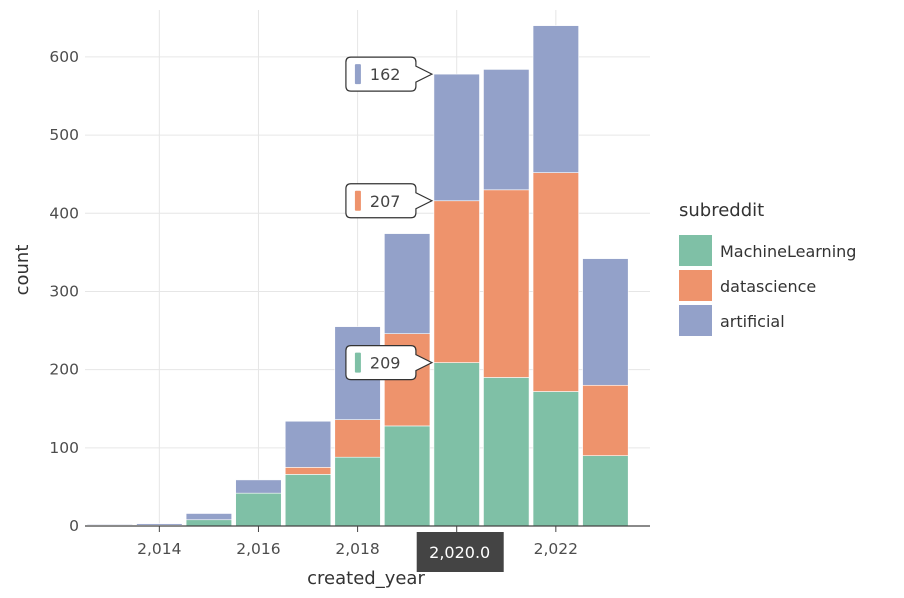 This screenshot has width=904, height=598. What do you see at coordinates (74, 526) in the screenshot?
I see `y-tick-label: 0` at bounding box center [74, 526].